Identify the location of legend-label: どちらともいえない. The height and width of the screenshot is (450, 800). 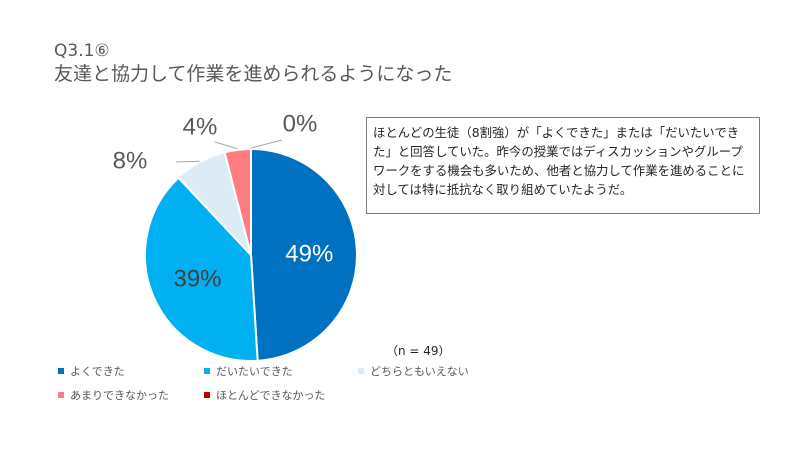
(419, 371).